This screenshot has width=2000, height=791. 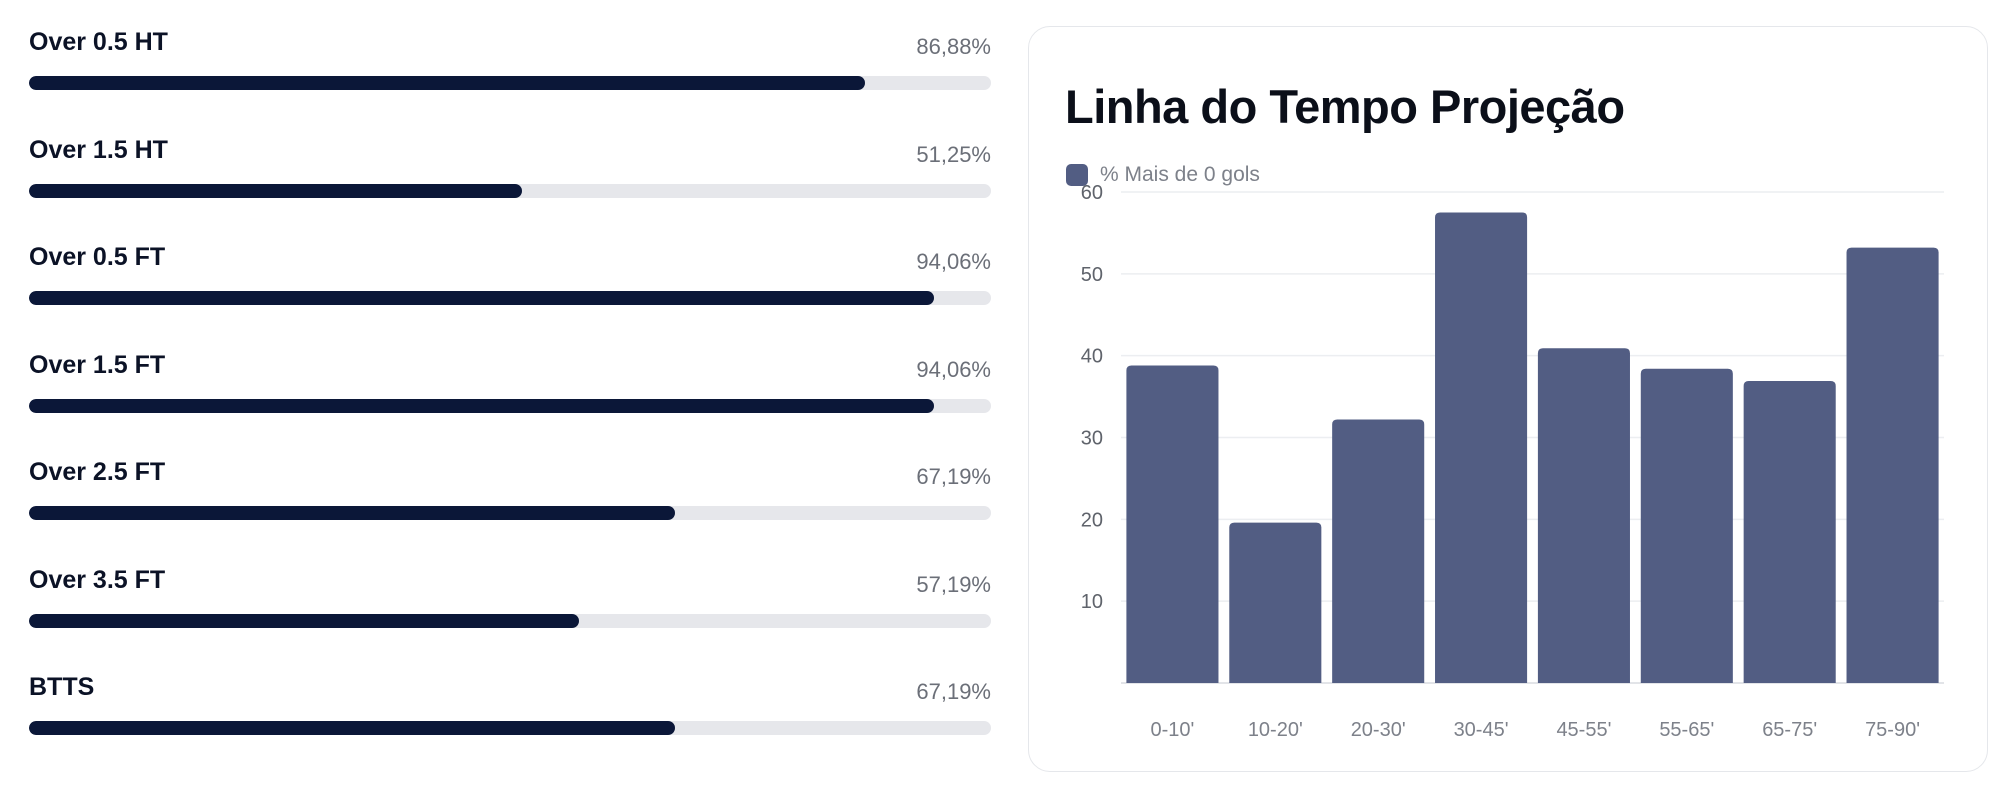 What do you see at coordinates (62, 687) in the screenshot?
I see `stat-label: BTTS` at bounding box center [62, 687].